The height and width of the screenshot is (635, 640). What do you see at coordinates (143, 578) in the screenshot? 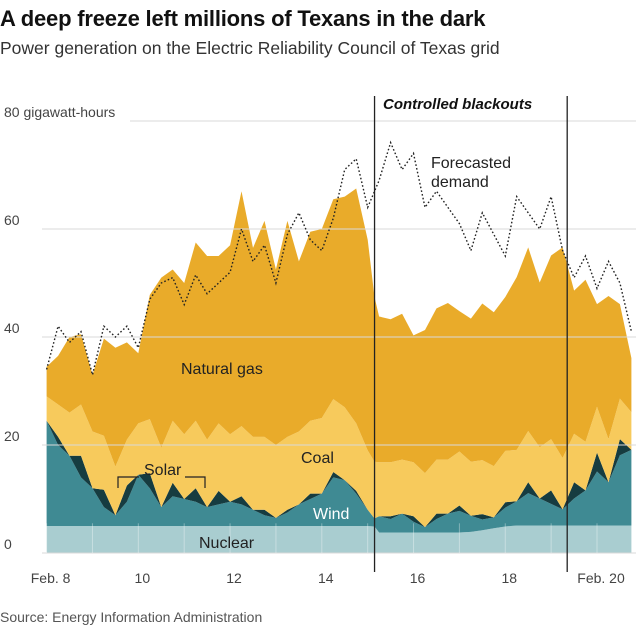
I see `x-tick-label-10: 10` at bounding box center [143, 578].